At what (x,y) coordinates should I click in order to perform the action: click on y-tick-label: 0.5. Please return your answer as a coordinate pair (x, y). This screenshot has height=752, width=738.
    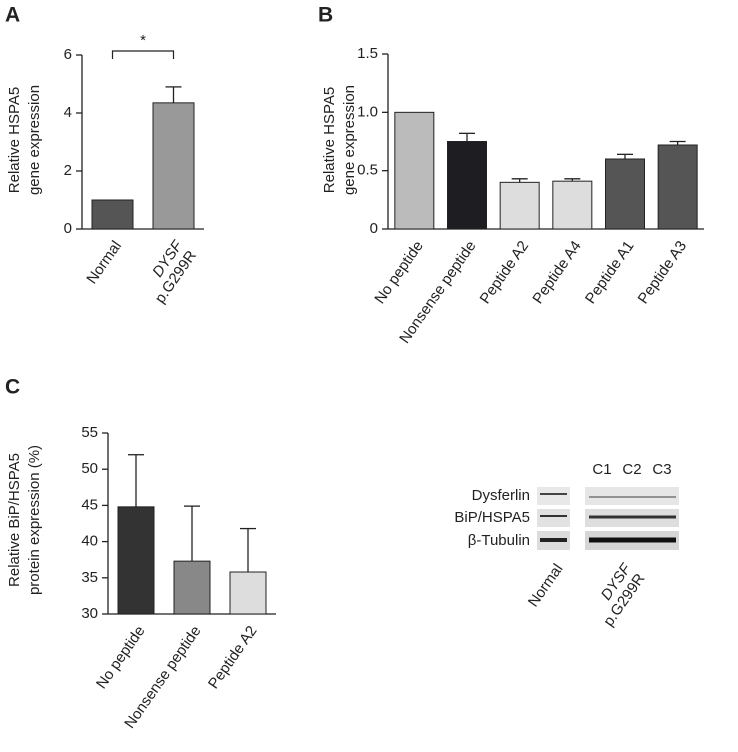
    Looking at the image, I should click on (367, 170).